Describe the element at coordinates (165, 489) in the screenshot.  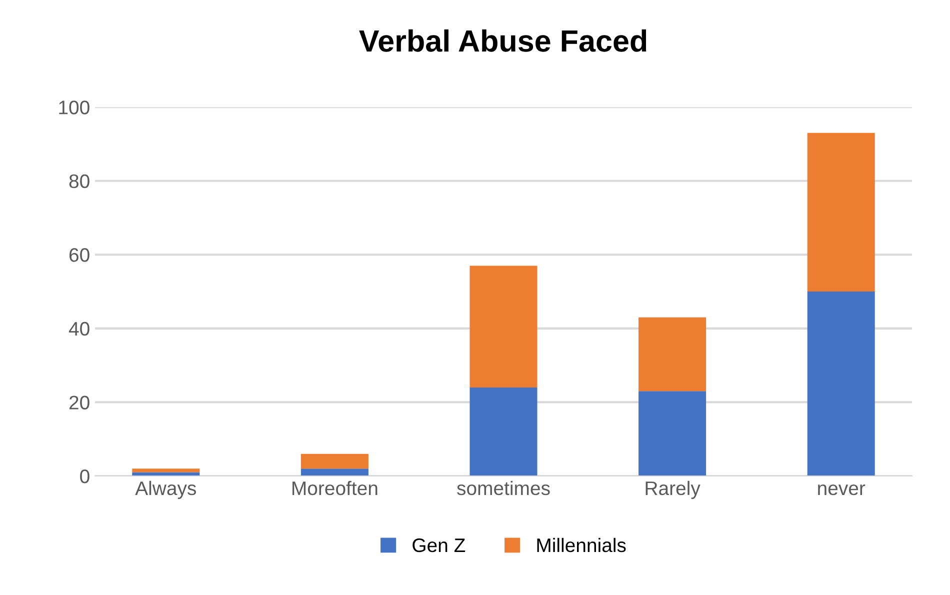
I see `x-tick-label: Always` at that location.